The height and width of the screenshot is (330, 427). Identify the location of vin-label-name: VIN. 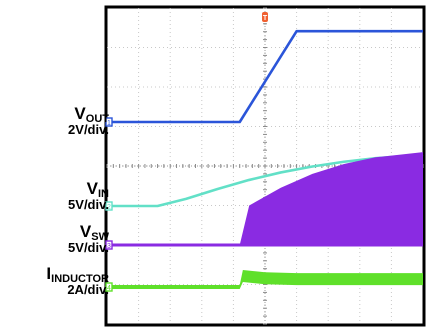
(97, 189).